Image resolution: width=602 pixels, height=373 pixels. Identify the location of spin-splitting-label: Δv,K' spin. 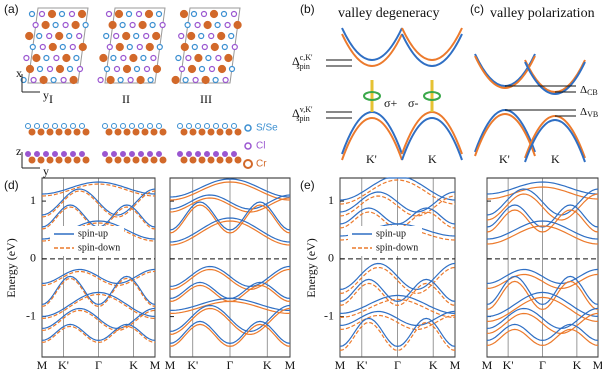
(302, 114).